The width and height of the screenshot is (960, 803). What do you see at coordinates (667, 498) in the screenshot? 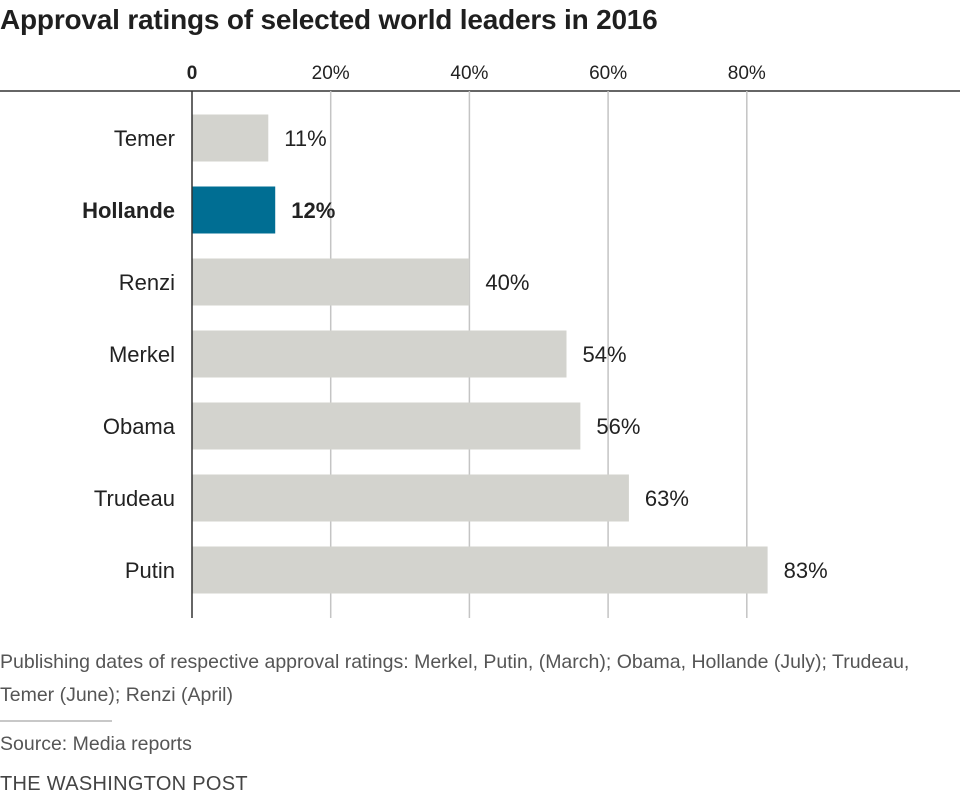
I see `value-label: 63%` at bounding box center [667, 498].